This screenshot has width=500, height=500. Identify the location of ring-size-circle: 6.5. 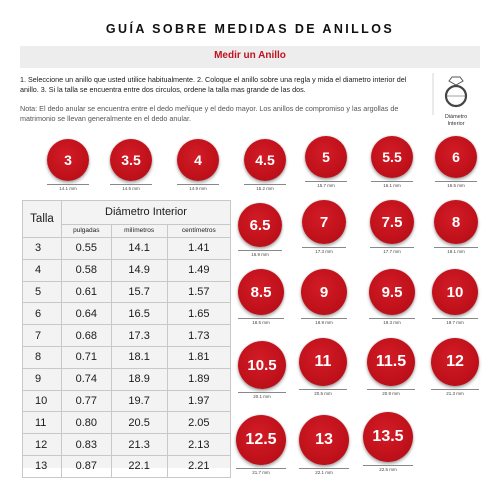
(260, 225).